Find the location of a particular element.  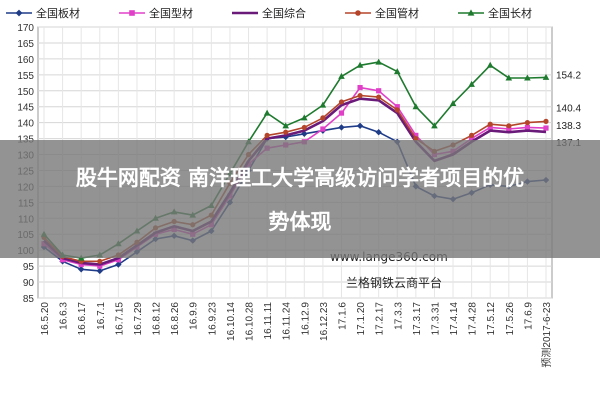

legend-label: 全国型材 is located at coordinates (171, 13).